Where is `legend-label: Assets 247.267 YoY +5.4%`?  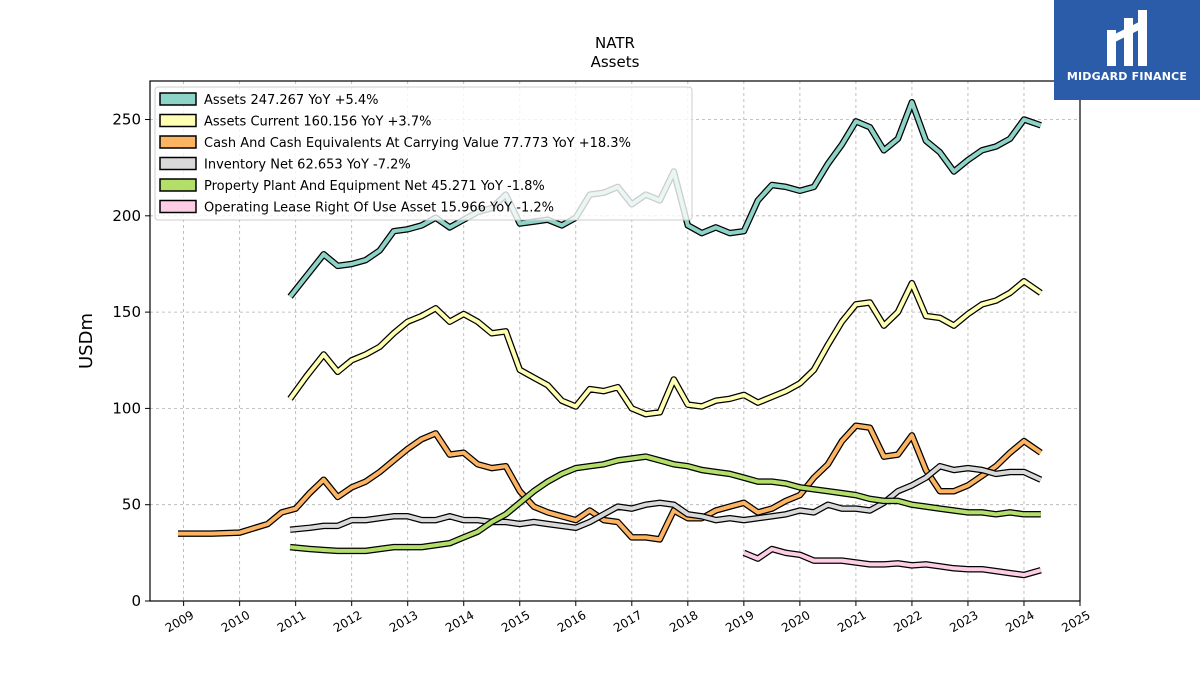
legend-label: Assets 247.267 YoY +5.4% is located at coordinates (291, 100).